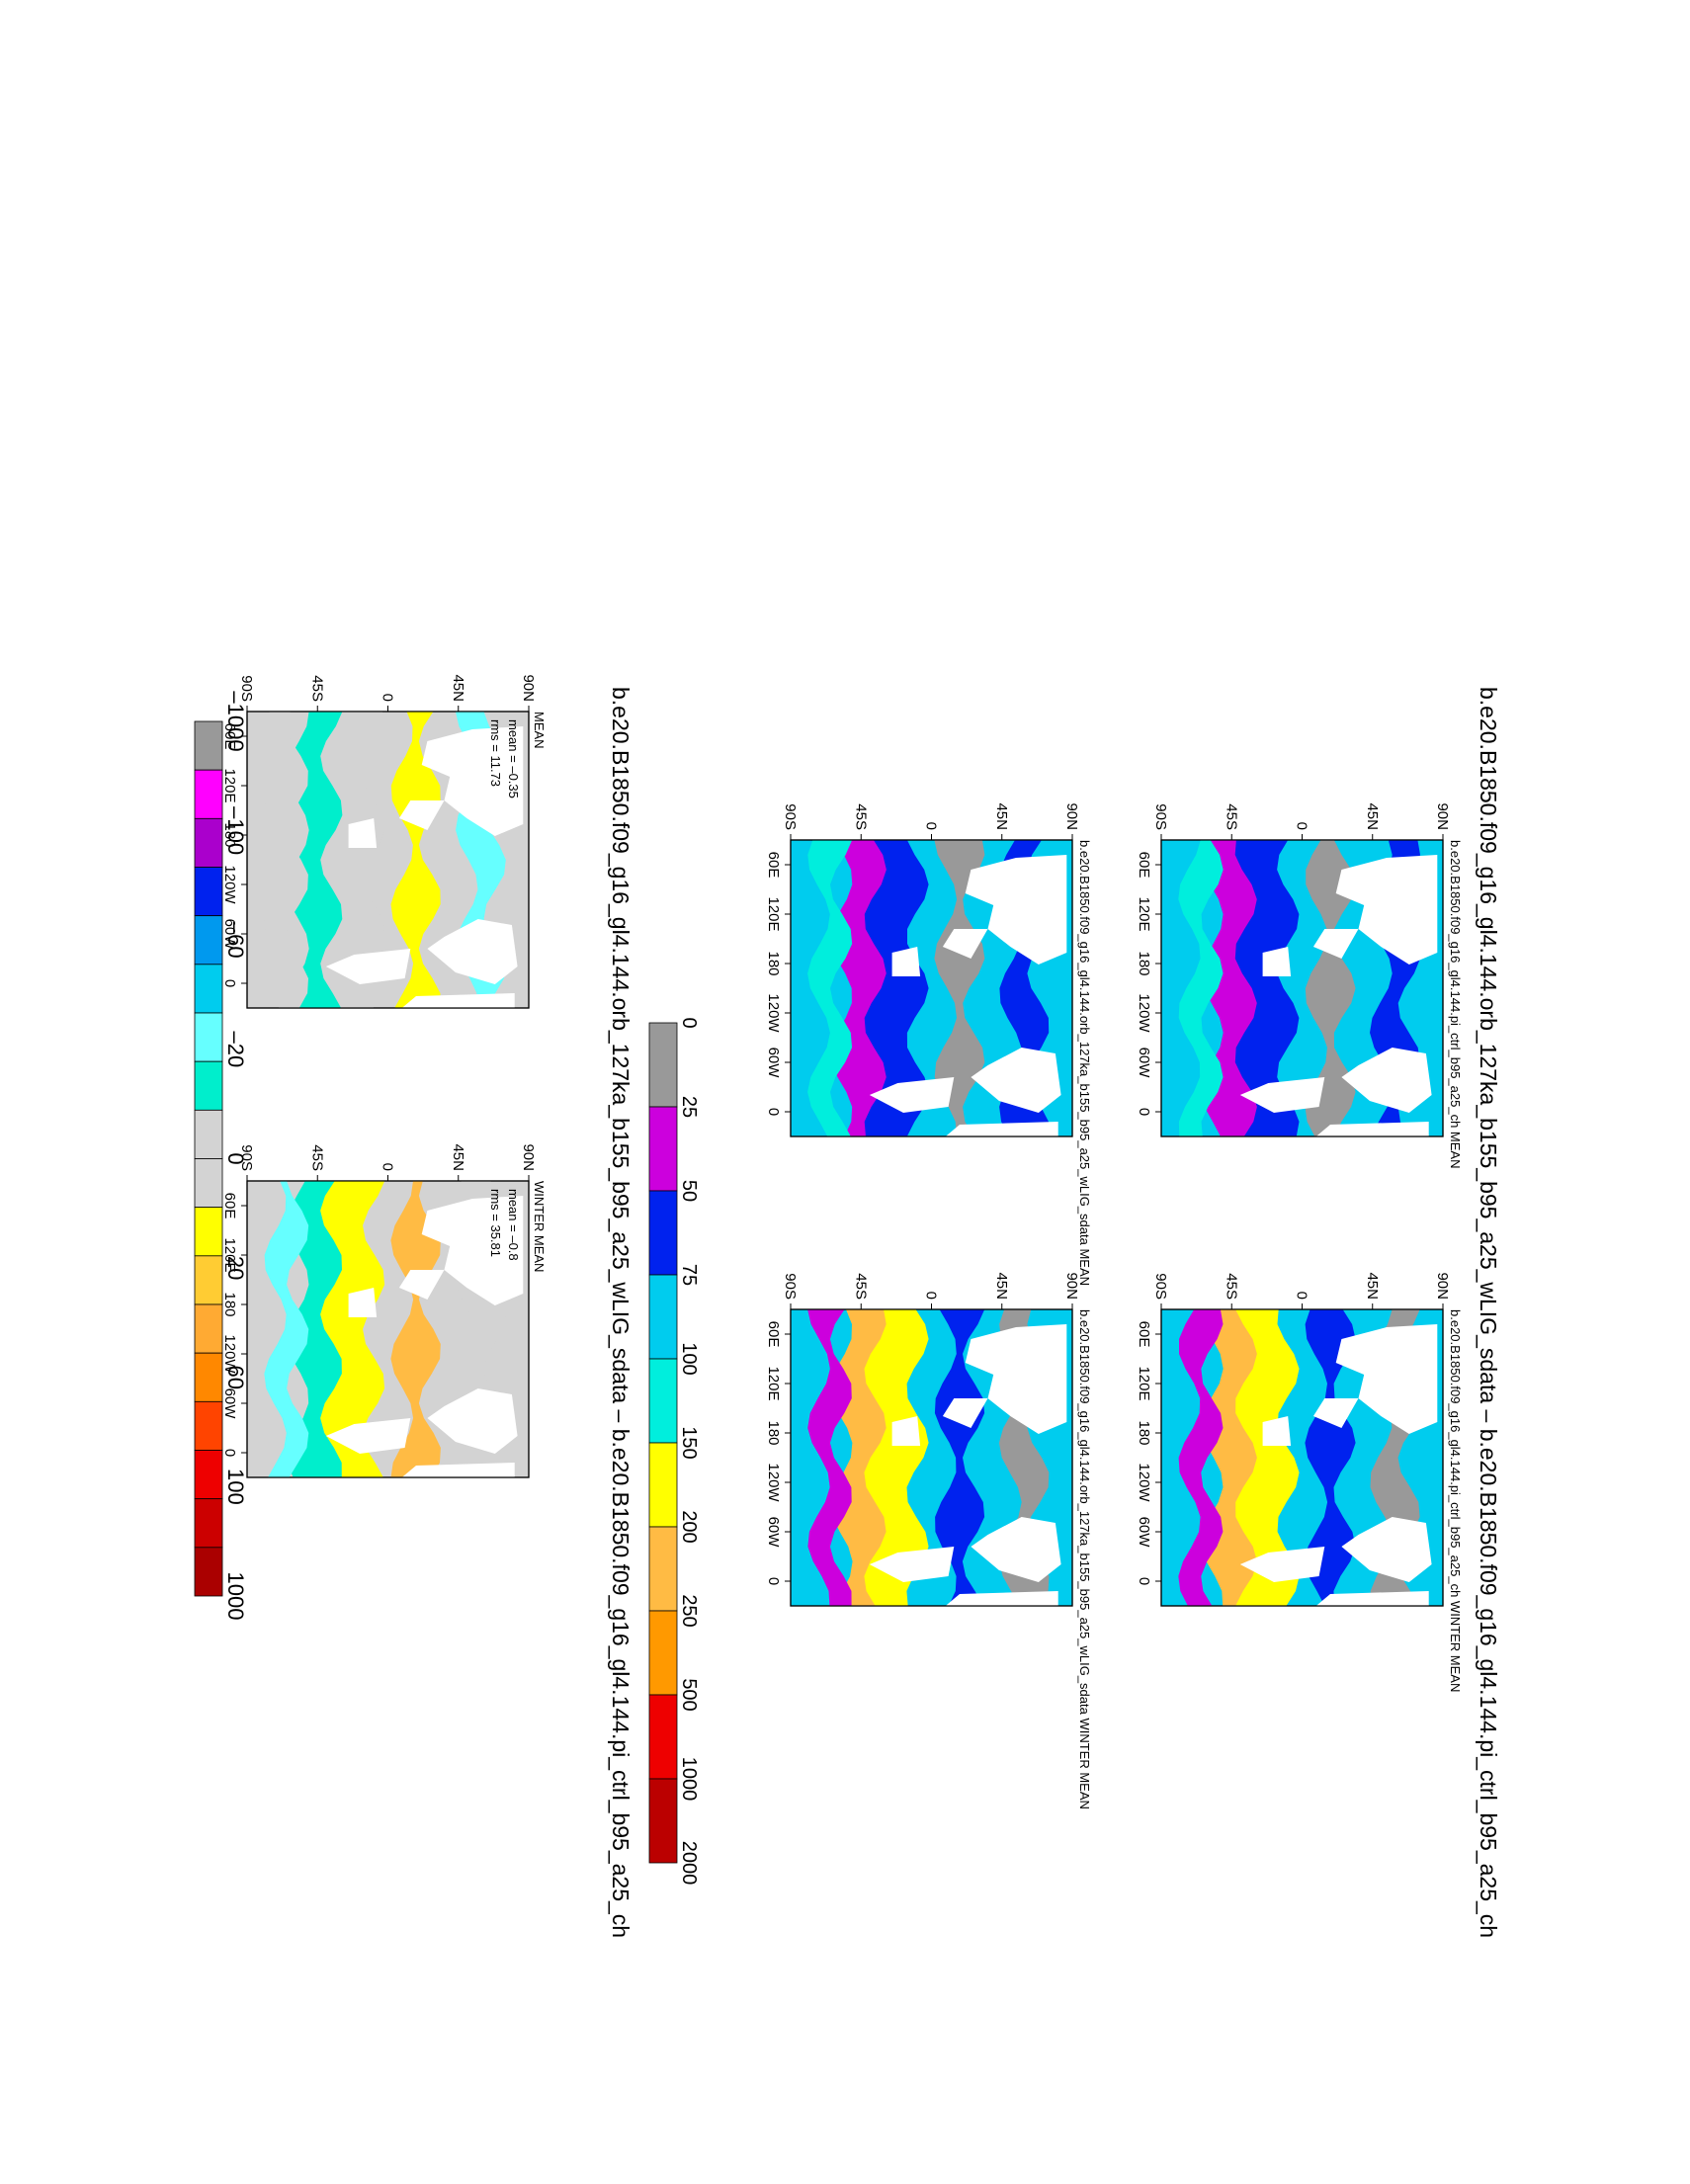 The image size is (1690, 2184). What do you see at coordinates (513, 758) in the screenshot?
I see `mean-stat: mean = –0.35` at bounding box center [513, 758].